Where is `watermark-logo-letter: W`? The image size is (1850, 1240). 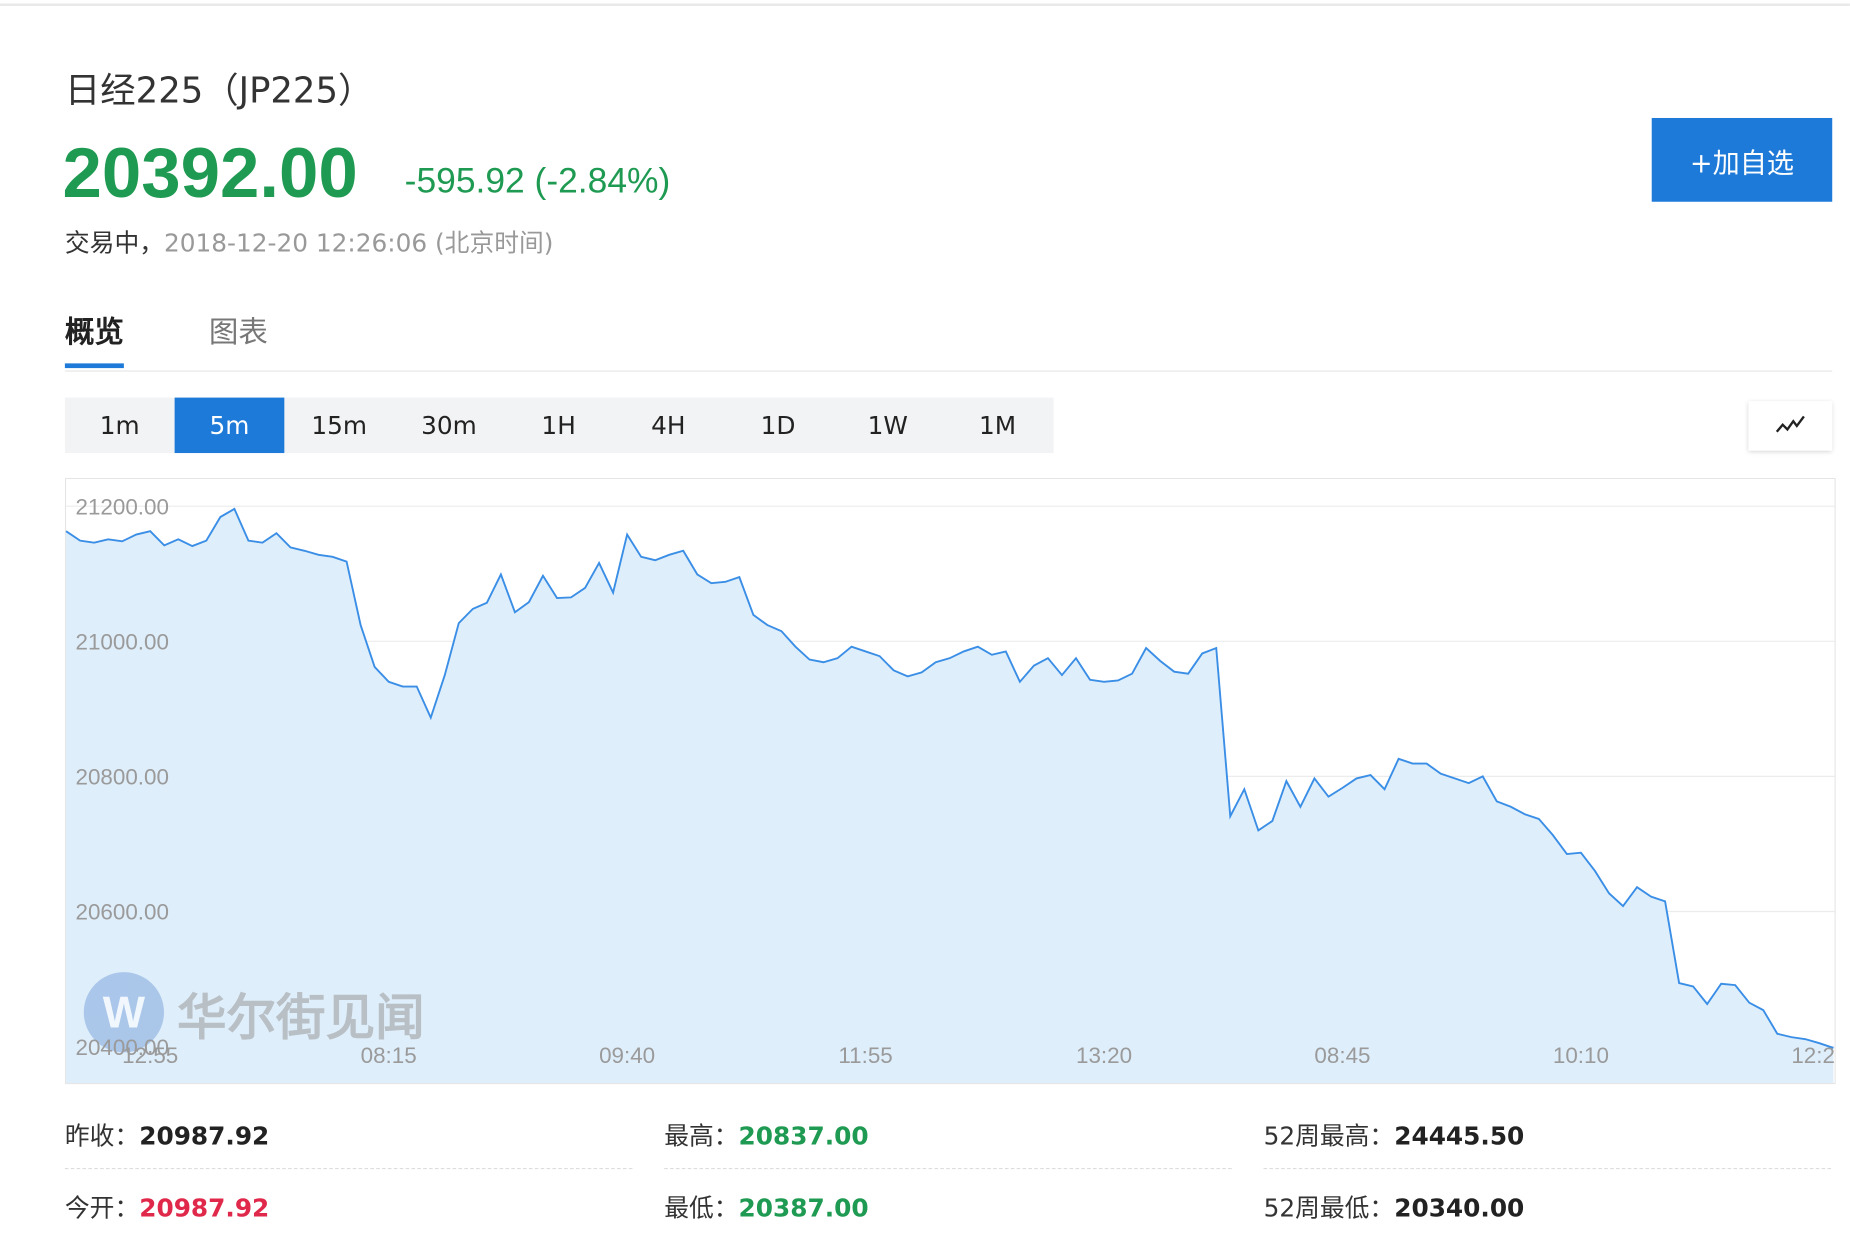 watermark-logo-letter: W is located at coordinates (124, 1012).